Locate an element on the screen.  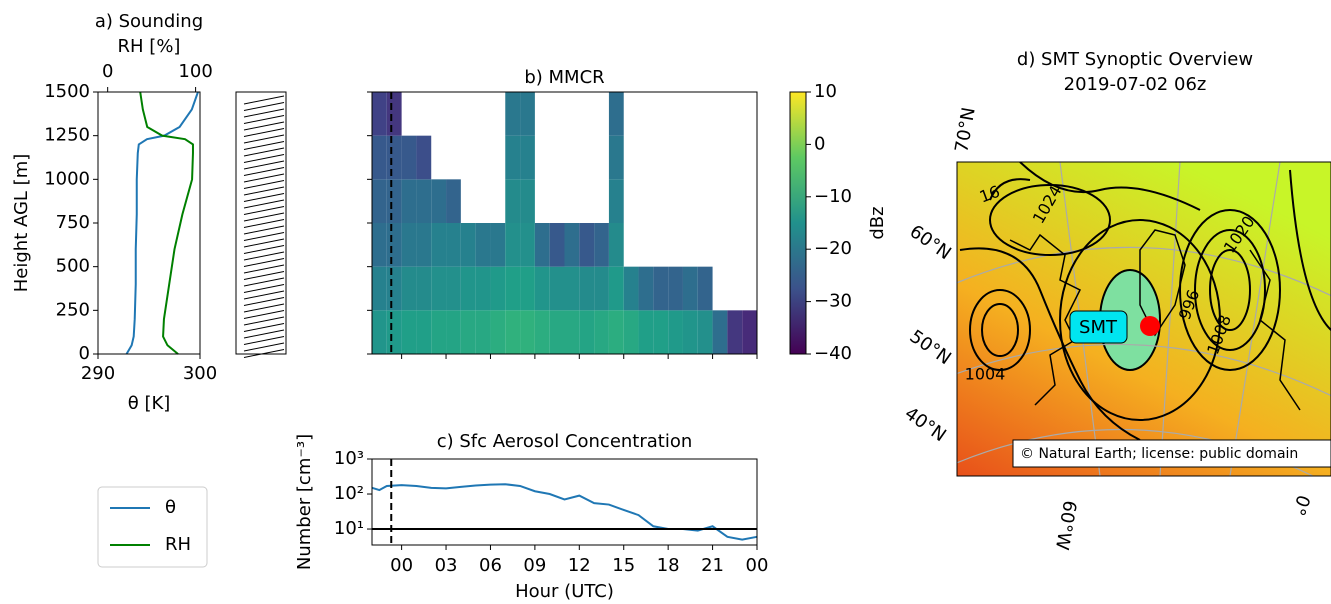
legend-label: θ is located at coordinates (170, 507).